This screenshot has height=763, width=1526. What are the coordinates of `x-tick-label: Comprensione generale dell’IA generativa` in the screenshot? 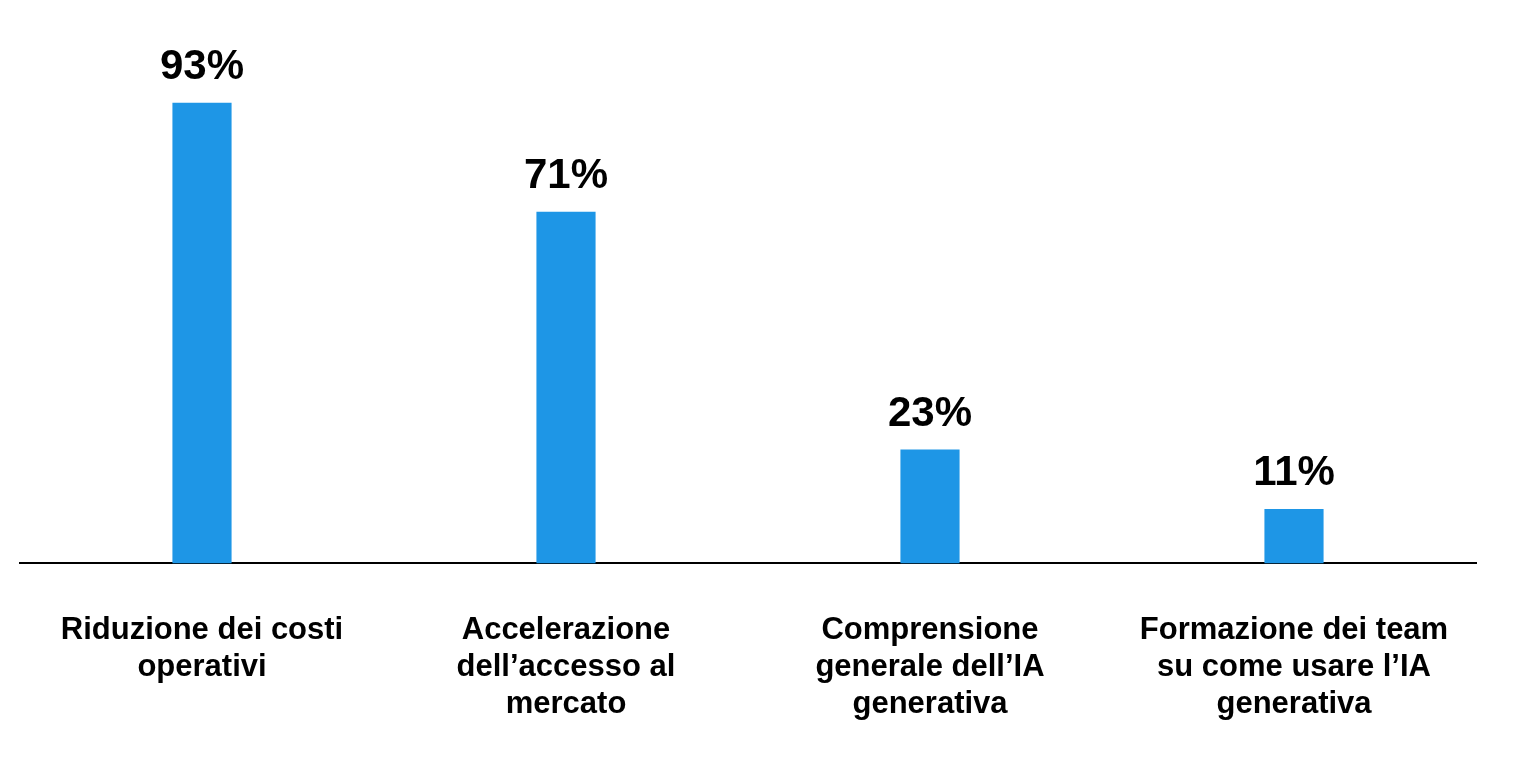 It's located at (930, 665).